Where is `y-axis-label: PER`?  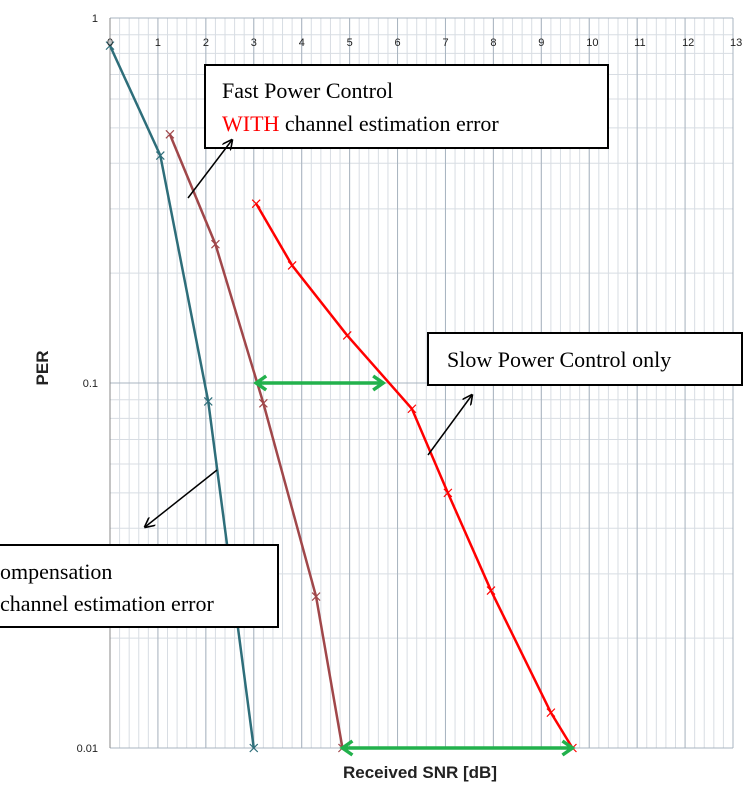
y-axis-label: PER is located at coordinates (42, 368).